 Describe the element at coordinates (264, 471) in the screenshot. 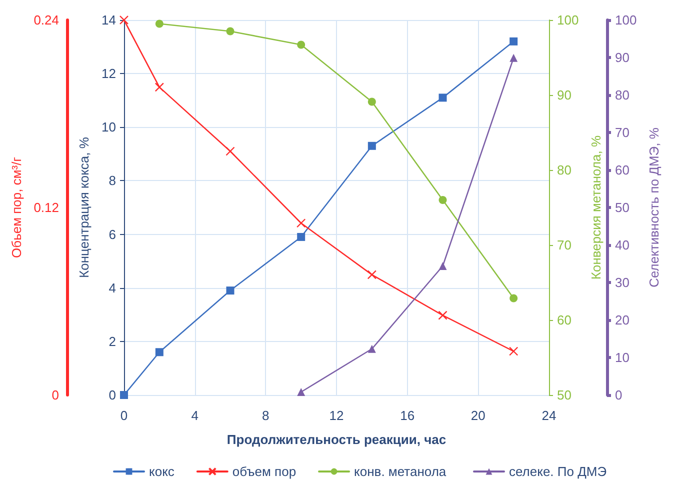

I see `legend-label: объем пор` at that location.